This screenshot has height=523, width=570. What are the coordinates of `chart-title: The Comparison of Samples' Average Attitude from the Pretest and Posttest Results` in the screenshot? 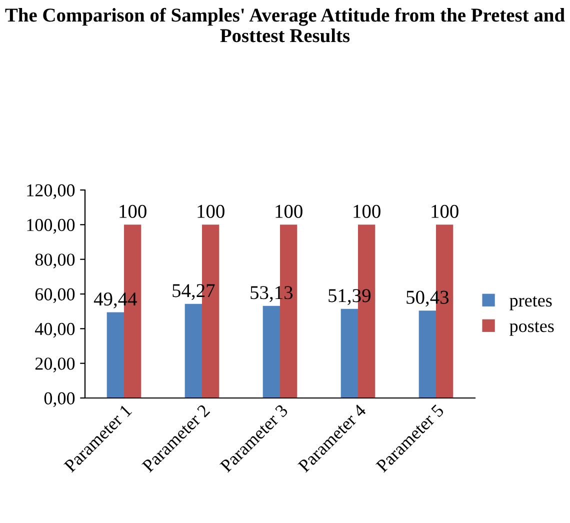 It's located at (285, 25).